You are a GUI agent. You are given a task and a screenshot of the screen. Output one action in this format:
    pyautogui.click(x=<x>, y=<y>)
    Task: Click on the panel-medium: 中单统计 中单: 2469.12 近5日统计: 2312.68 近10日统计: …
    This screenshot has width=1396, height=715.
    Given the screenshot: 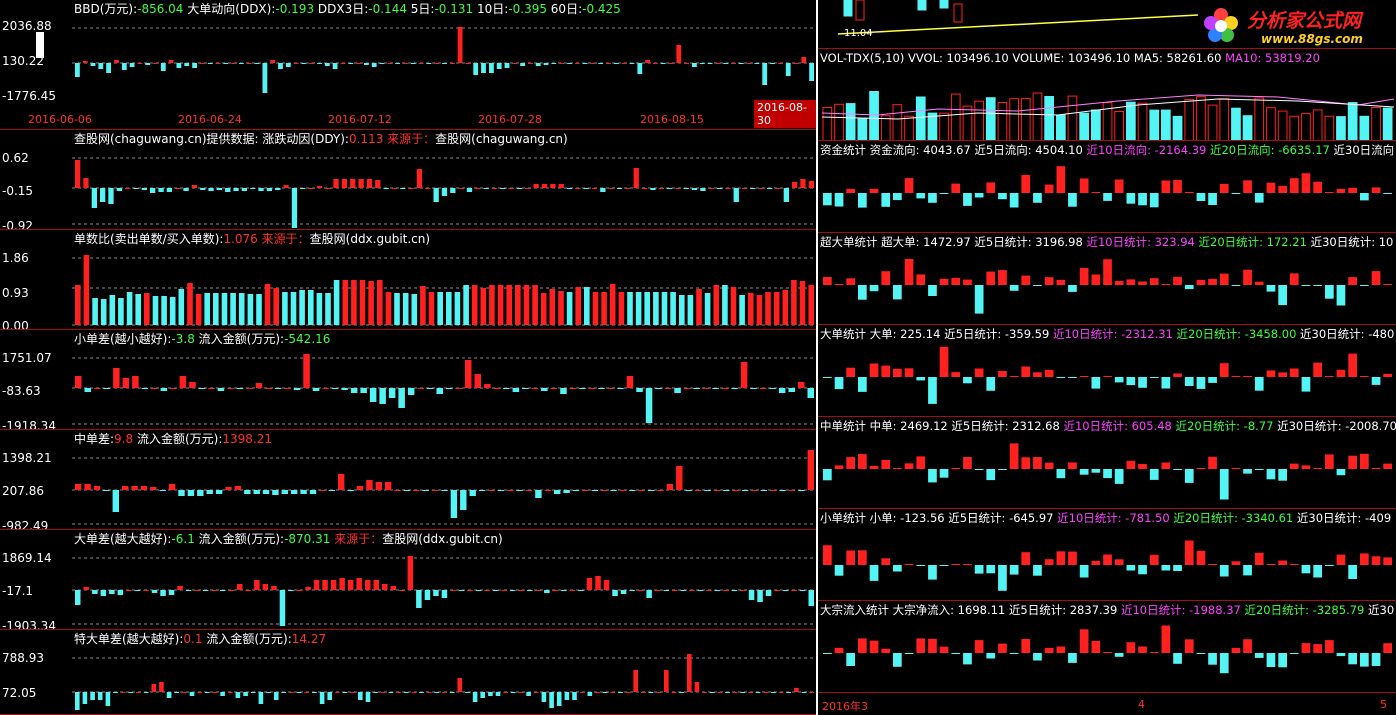 What is the action you would take?
    pyautogui.click(x=1107, y=463)
    